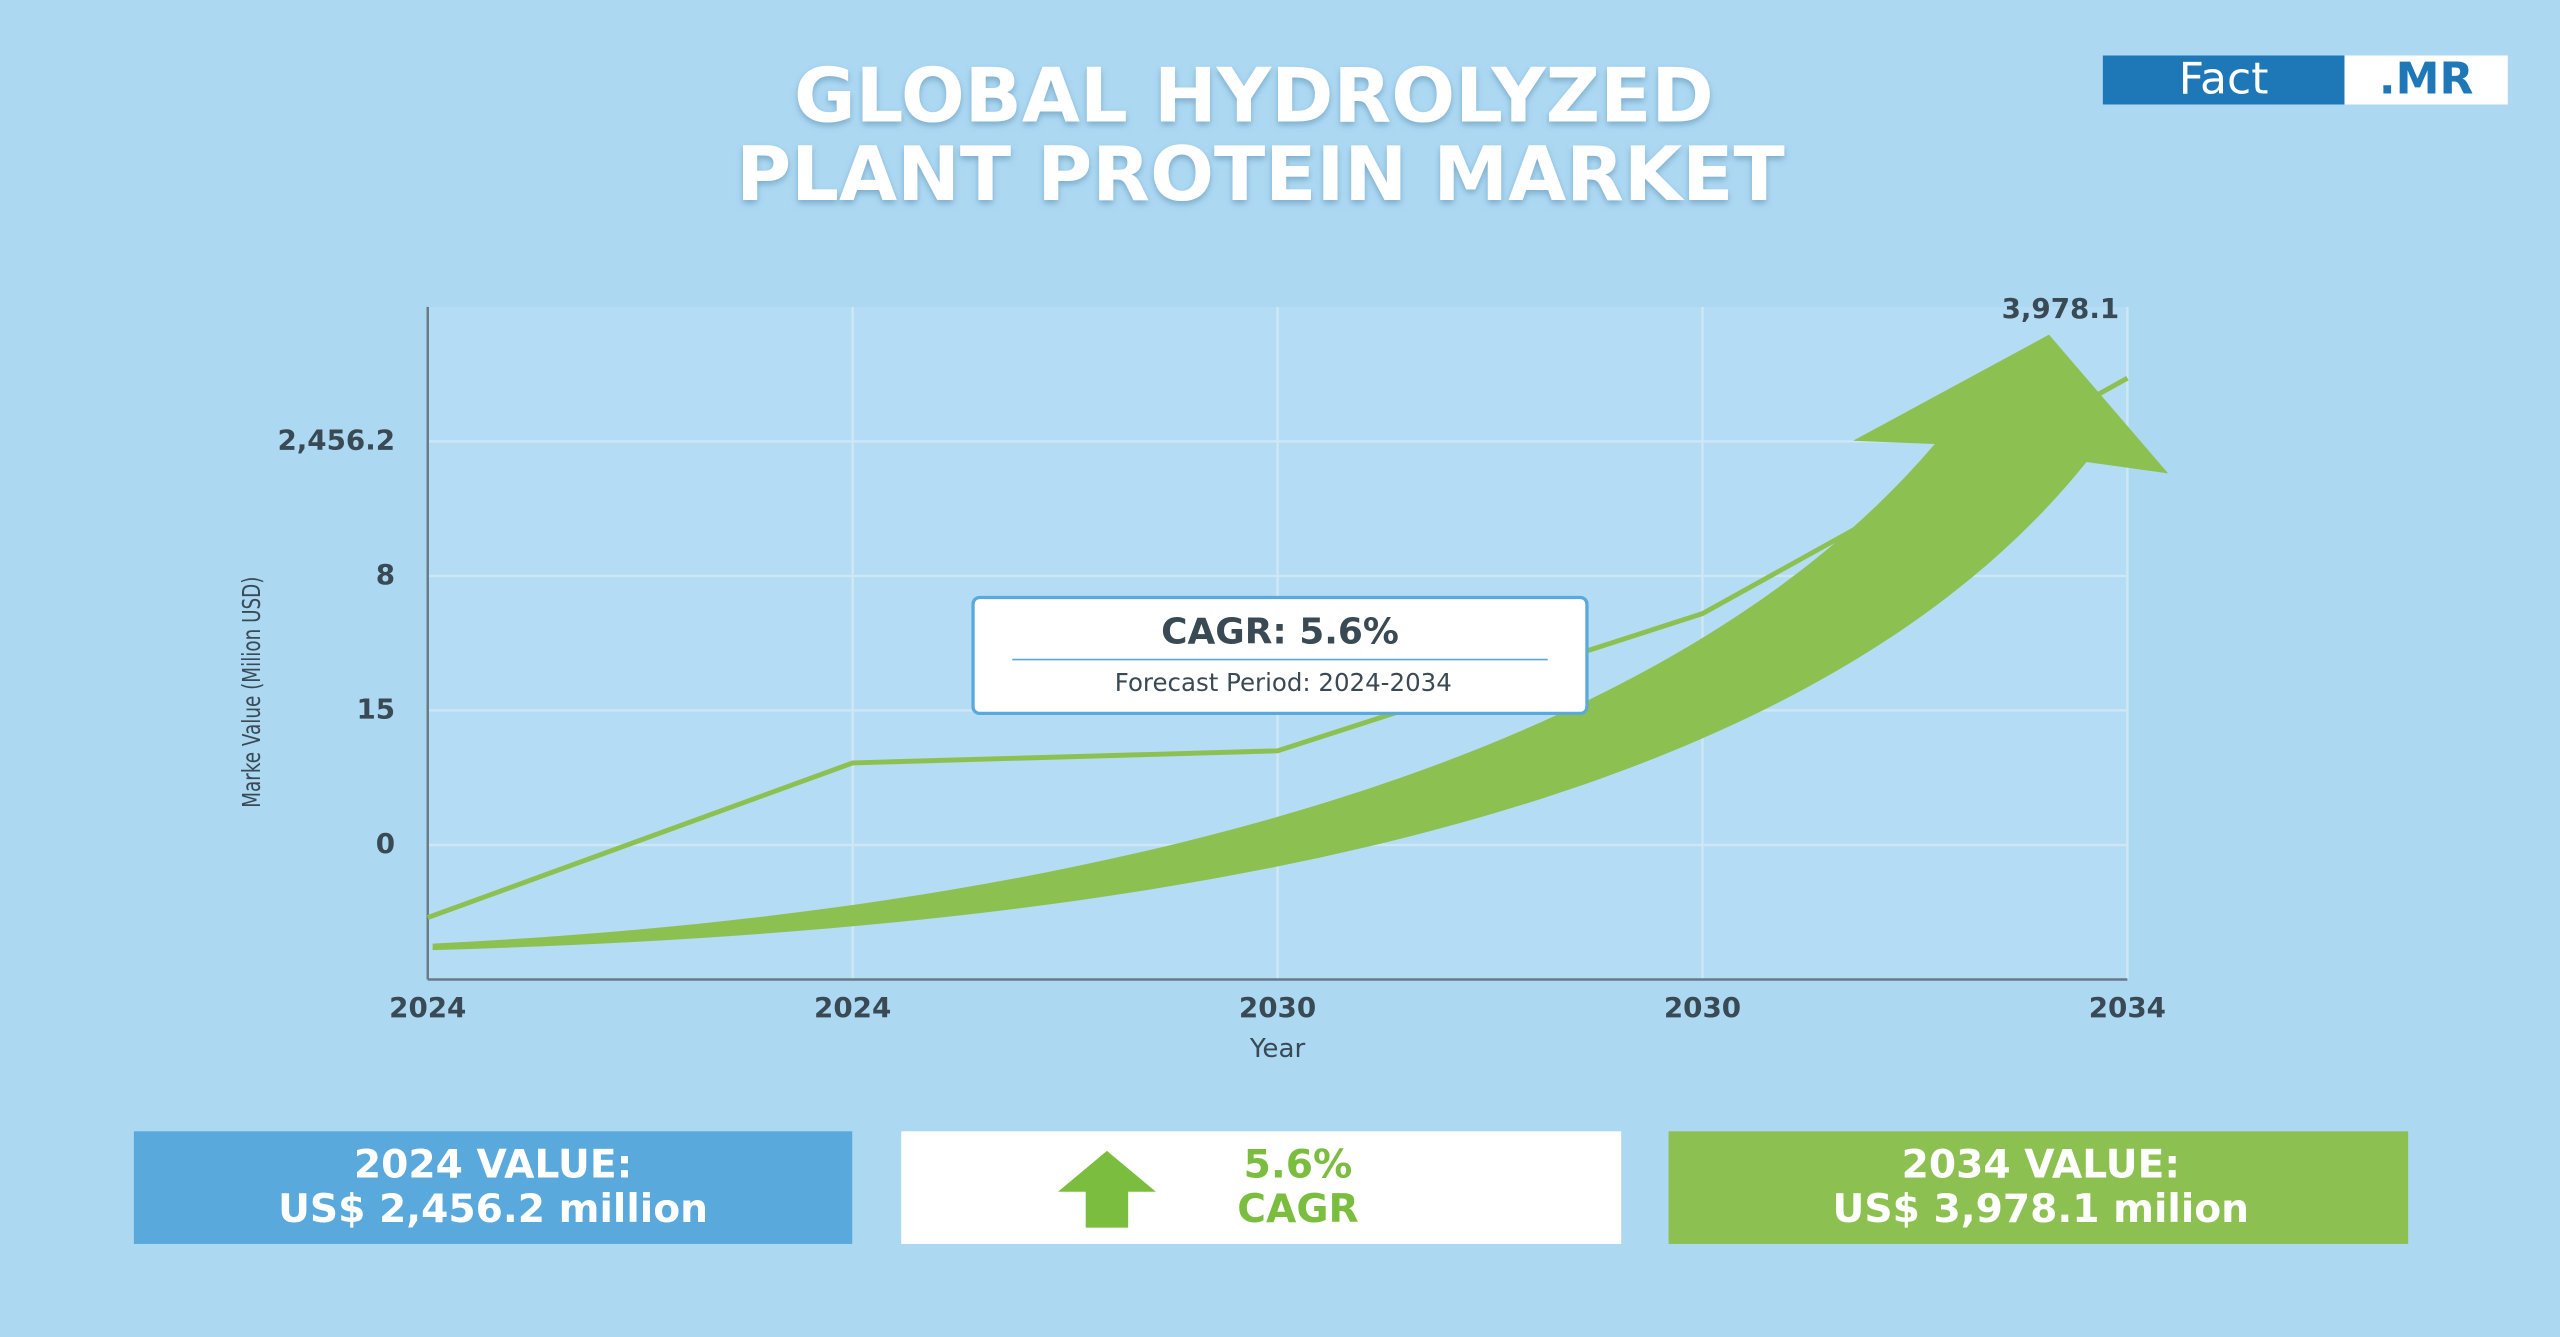 The width and height of the screenshot is (2560, 1337). Describe the element at coordinates (375, 708) in the screenshot. I see `y-tick-label: 15` at that location.